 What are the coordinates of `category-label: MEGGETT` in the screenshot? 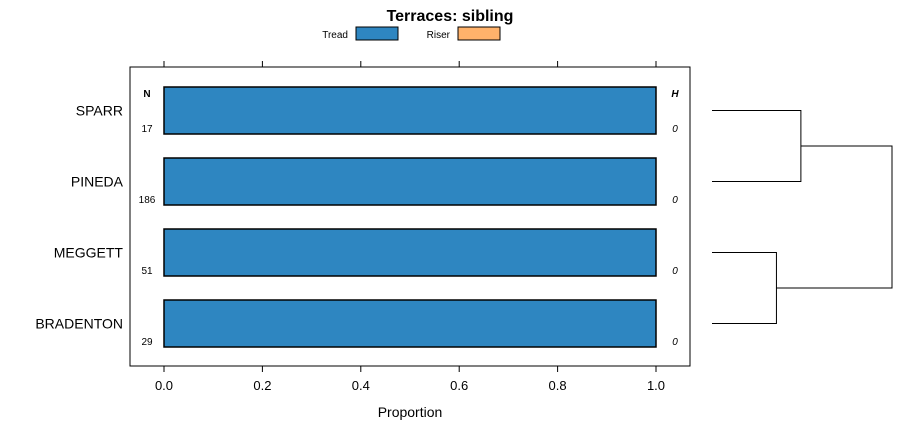 It's located at (89, 253).